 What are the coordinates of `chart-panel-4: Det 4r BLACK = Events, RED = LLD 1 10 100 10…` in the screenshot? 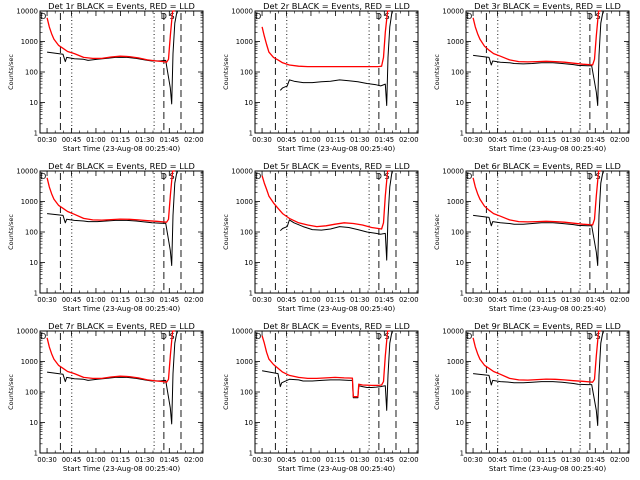 It's located at (105, 237).